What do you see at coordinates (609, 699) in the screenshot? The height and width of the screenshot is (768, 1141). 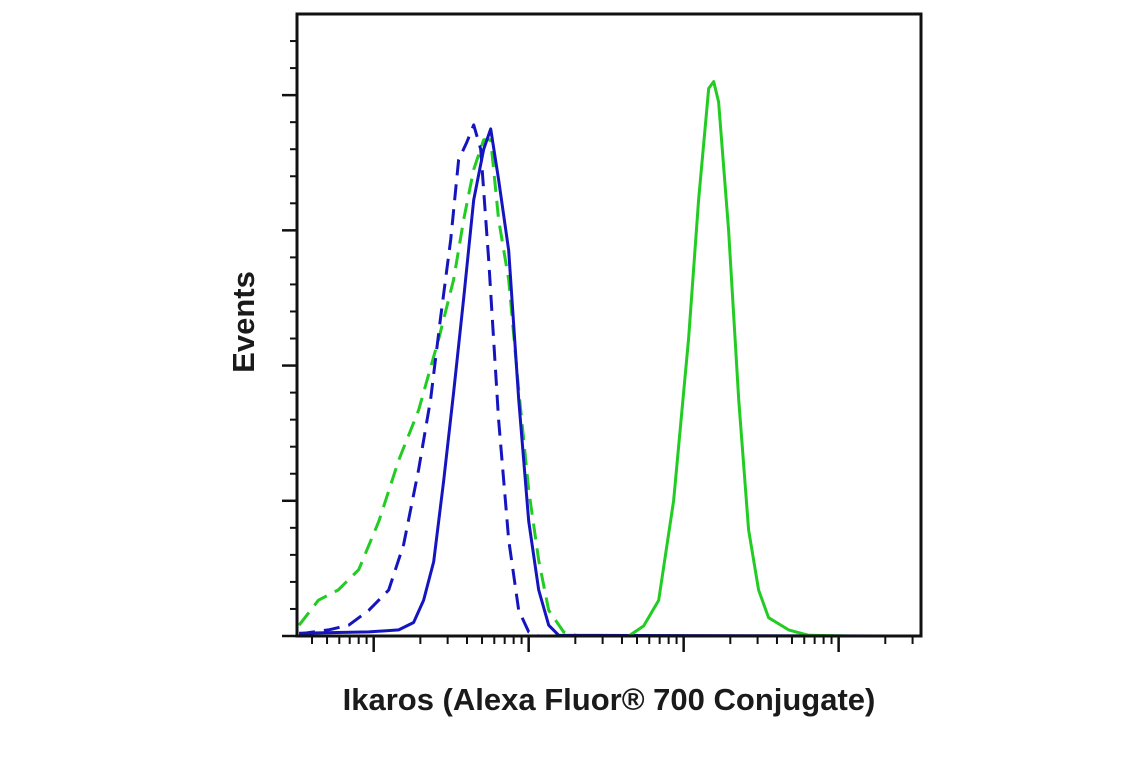 I see `x-axis-label: Ikaros (Alexa Fluor® 700 Conjugate)` at bounding box center [609, 699].